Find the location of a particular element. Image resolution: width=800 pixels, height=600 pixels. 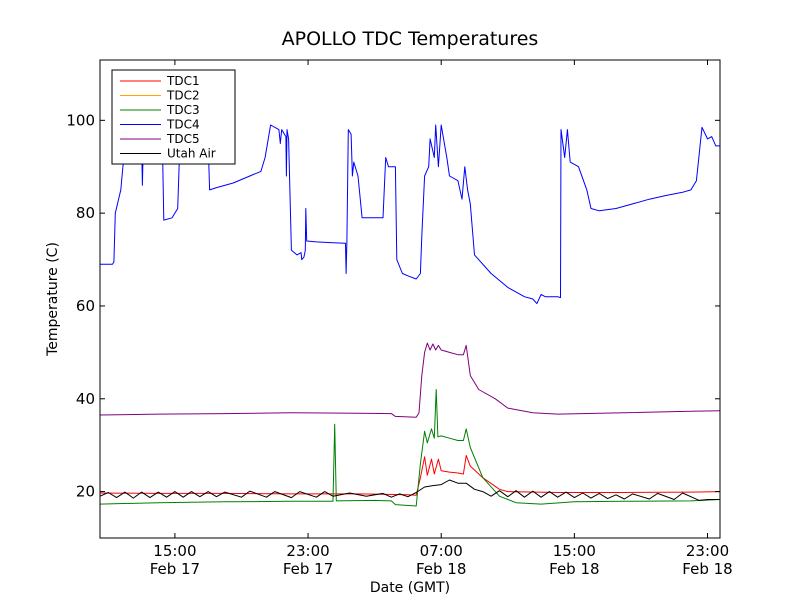

legend-label: TDC1 is located at coordinates (183, 81).